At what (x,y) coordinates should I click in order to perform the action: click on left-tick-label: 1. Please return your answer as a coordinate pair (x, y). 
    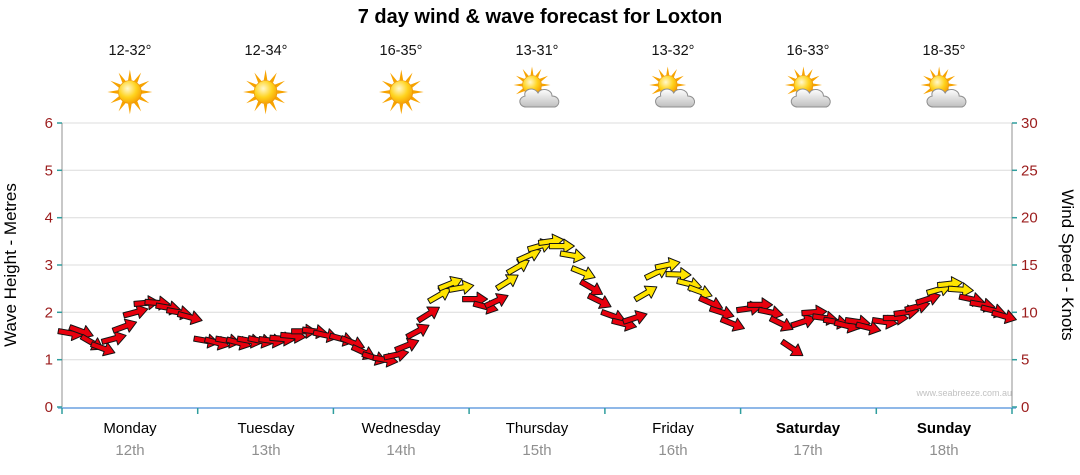
    Looking at the image, I should click on (49, 360).